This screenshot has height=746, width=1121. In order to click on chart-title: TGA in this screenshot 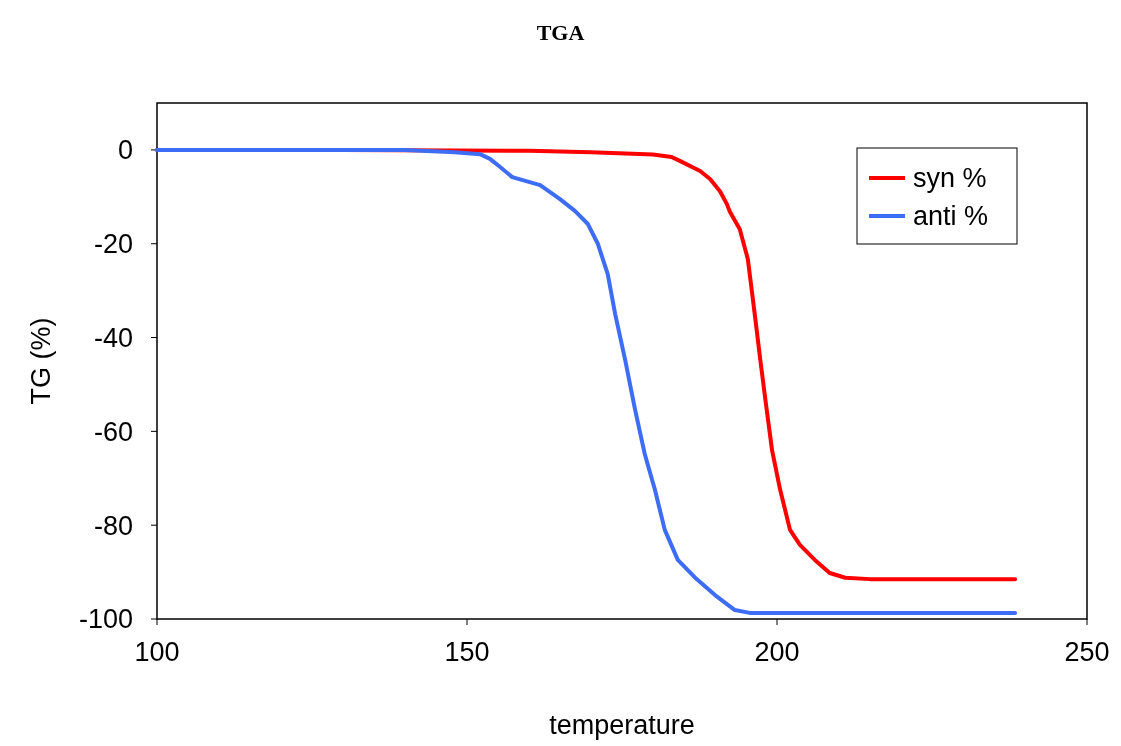, I will do `click(560, 32)`.